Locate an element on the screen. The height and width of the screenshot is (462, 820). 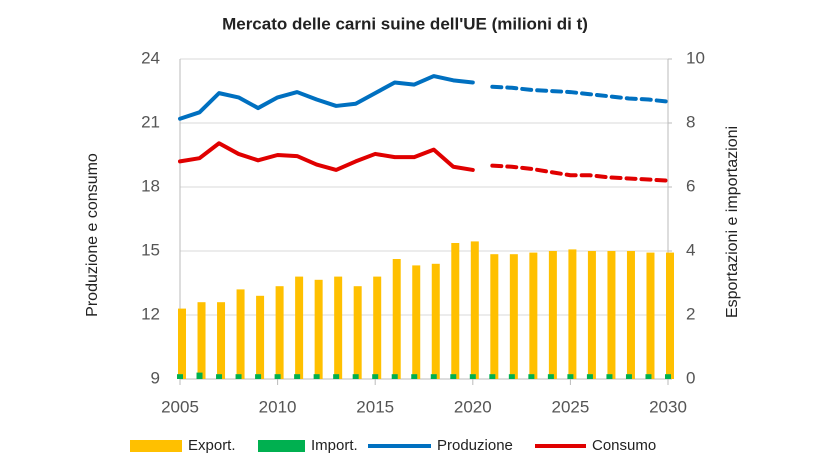
x-tick-label: 2030 is located at coordinates (668, 406).